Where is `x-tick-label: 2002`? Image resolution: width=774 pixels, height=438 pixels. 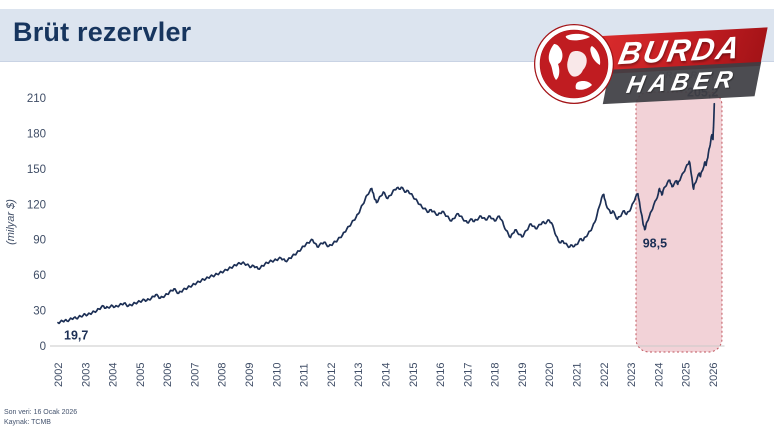
x-tick-label: 2002 is located at coordinates (59, 375).